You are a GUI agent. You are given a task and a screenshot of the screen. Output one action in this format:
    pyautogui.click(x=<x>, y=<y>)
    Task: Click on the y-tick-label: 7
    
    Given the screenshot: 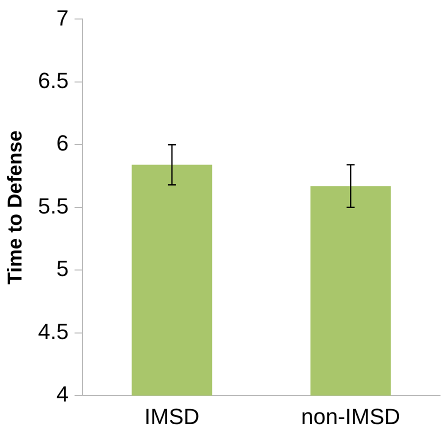 What is the action you would take?
    pyautogui.click(x=62, y=17)
    